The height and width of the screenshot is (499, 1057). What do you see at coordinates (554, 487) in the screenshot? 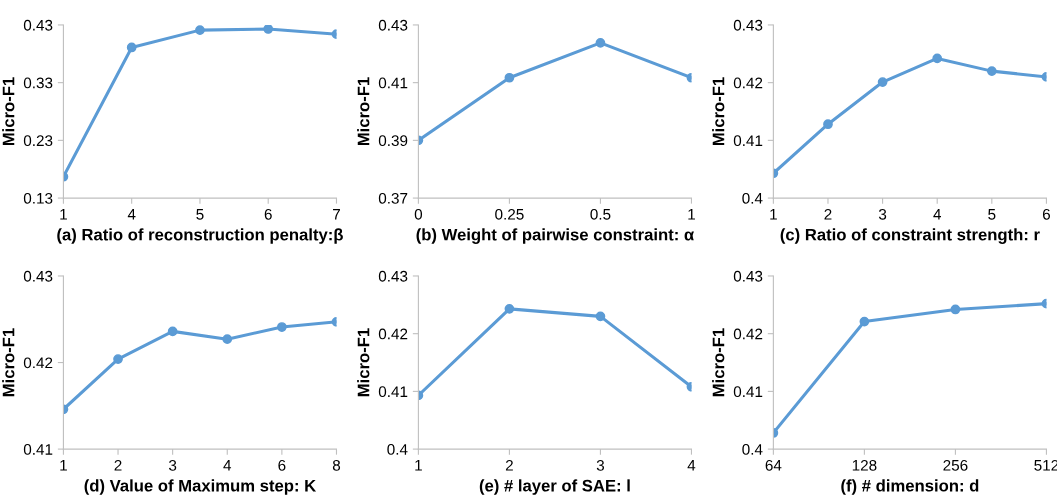
I see `x-axis-title: (e) # layer of SAE: l` at bounding box center [554, 487].